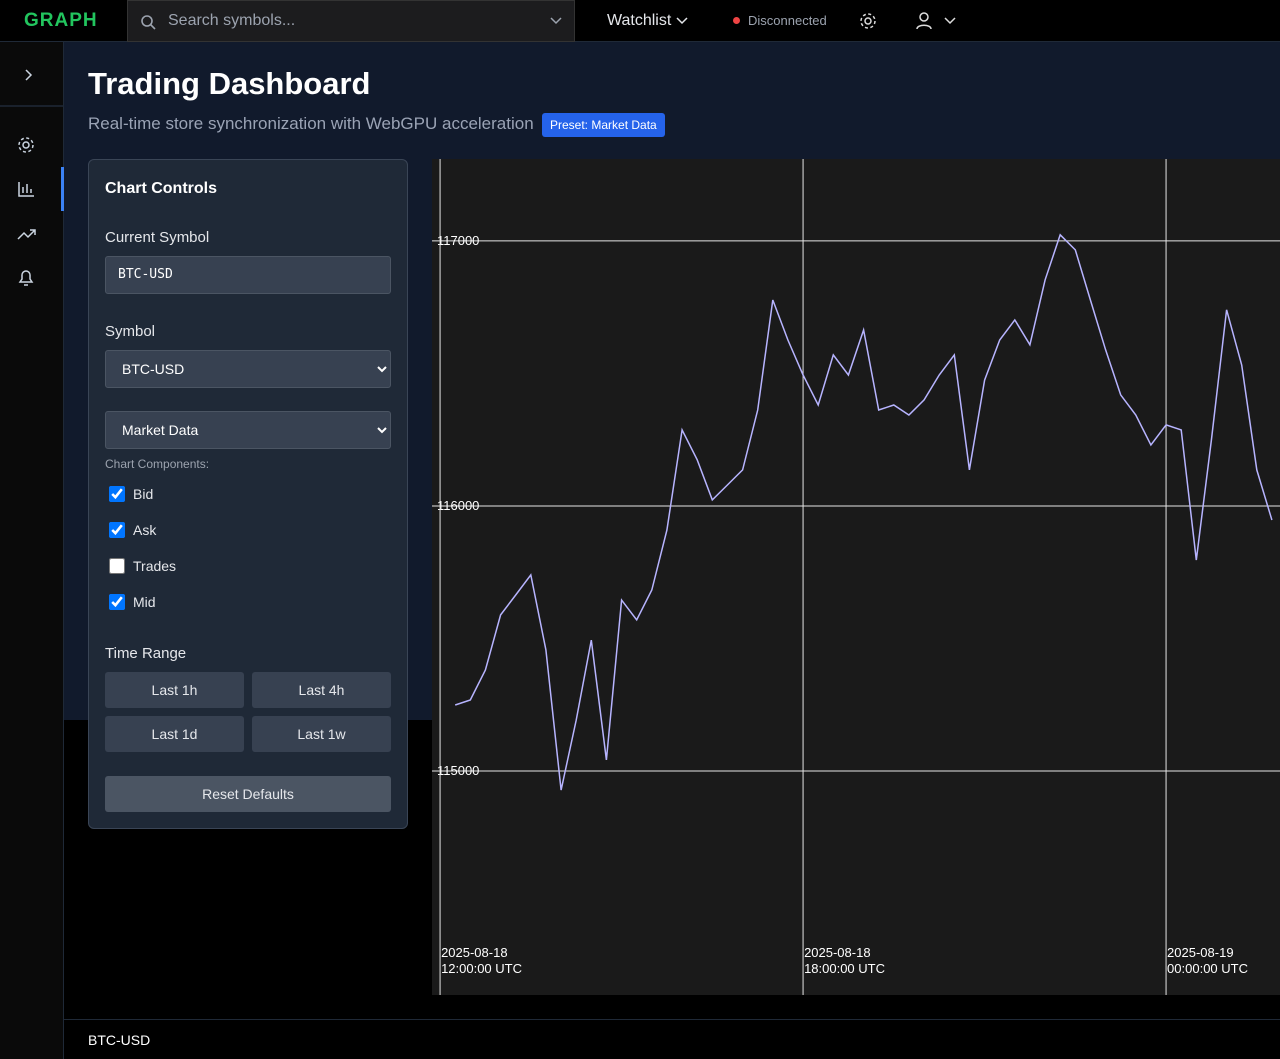  Describe the element at coordinates (26, 189) in the screenshot. I see `charts-nav` at that location.